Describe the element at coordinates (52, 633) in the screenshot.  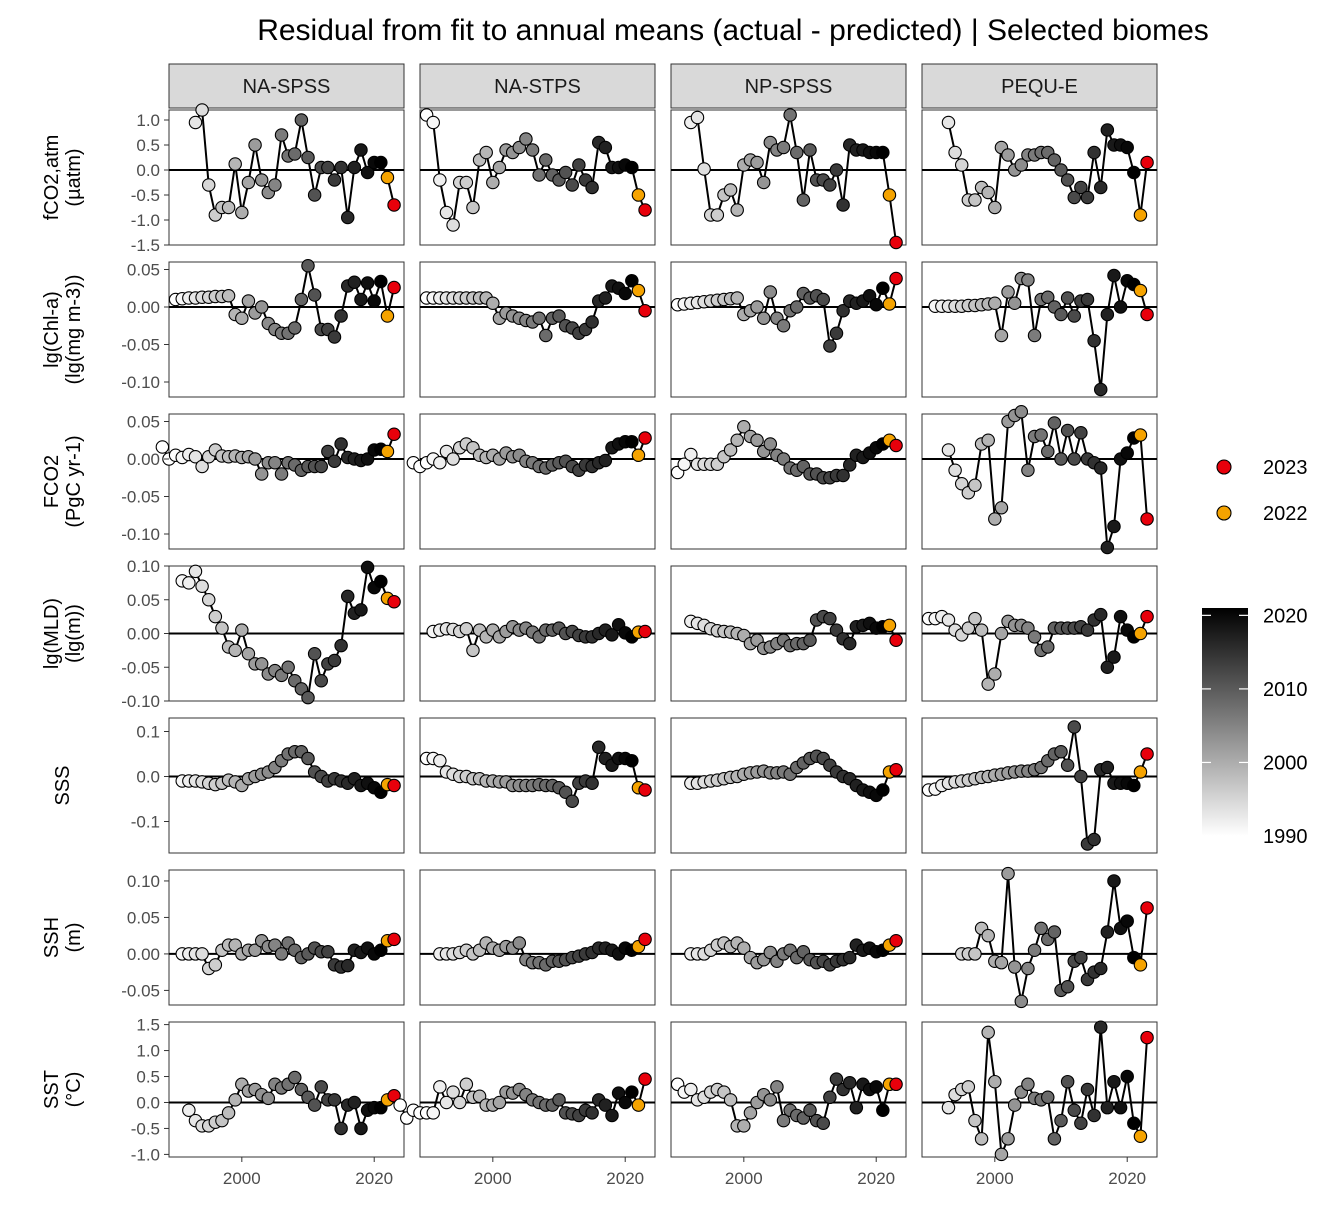
I see `y-axis-title-line: lg(MLD)` at that location.